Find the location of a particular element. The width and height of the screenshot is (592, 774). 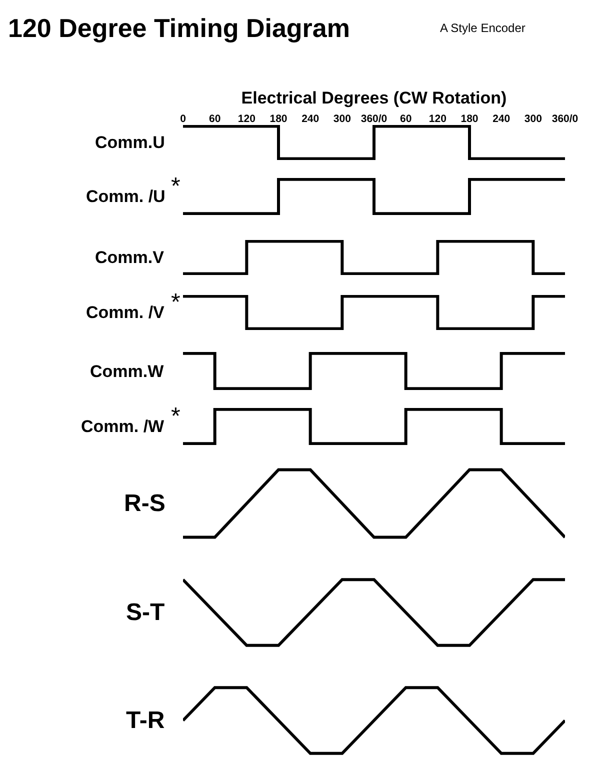

y-axis-title: T-R is located at coordinates (145, 720).